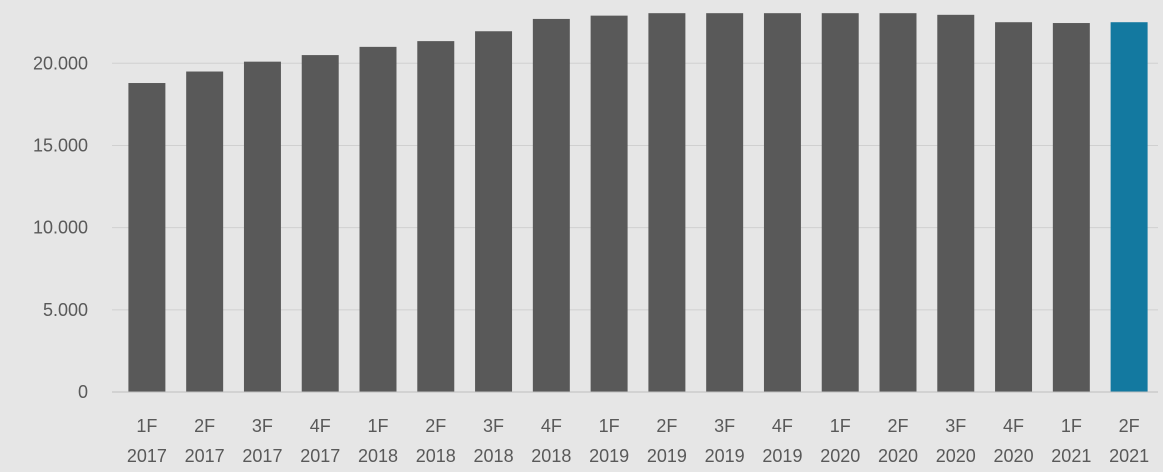 Image resolution: width=1163 pixels, height=472 pixels. Describe the element at coordinates (60, 145) in the screenshot. I see `y-tick-label: 15.000` at that location.